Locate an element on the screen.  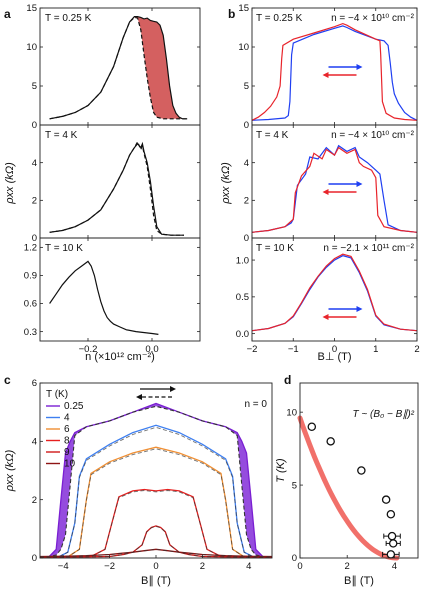
x-tick-label: 0.0 is located at coordinates (151, 349).